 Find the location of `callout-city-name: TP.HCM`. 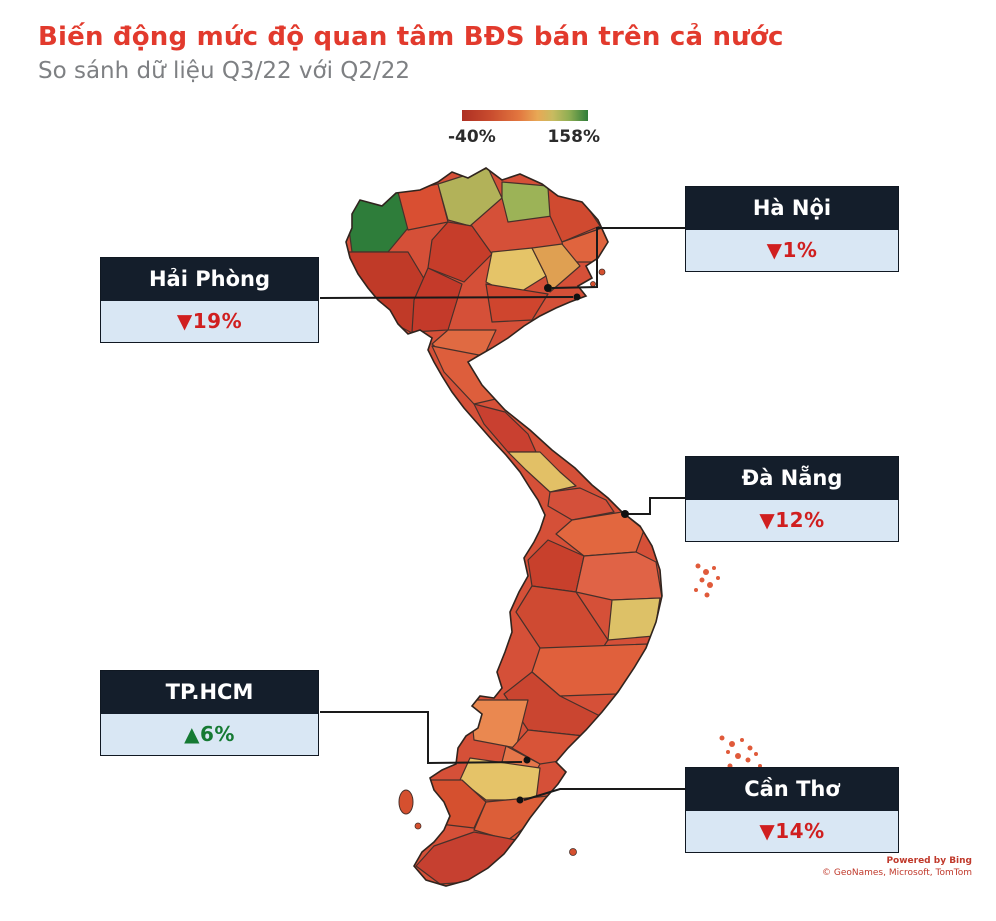

callout-city-name: TP.HCM is located at coordinates (209, 692).